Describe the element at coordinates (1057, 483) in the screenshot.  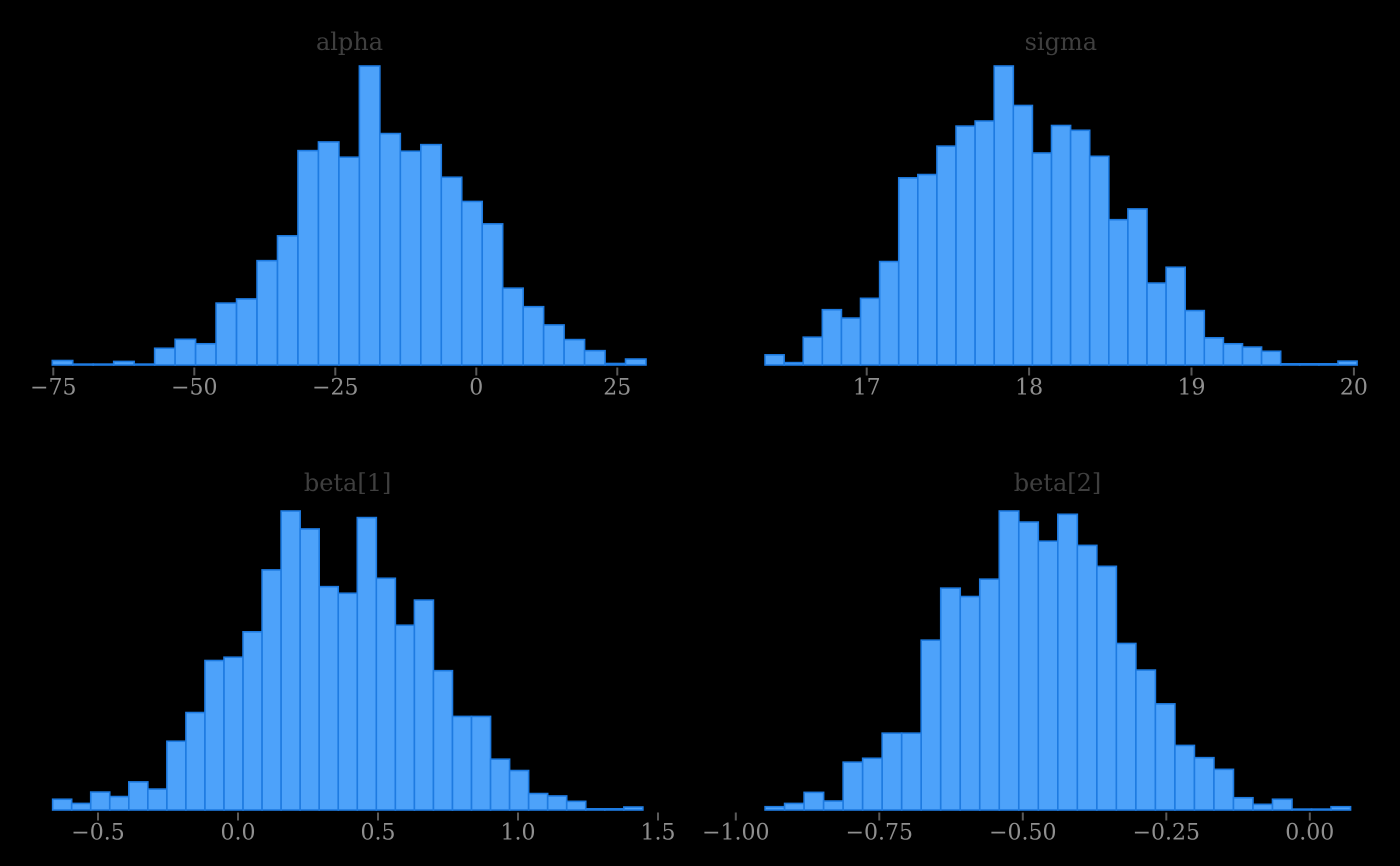
I see `plot-title-beta2: beta[2]` at that location.